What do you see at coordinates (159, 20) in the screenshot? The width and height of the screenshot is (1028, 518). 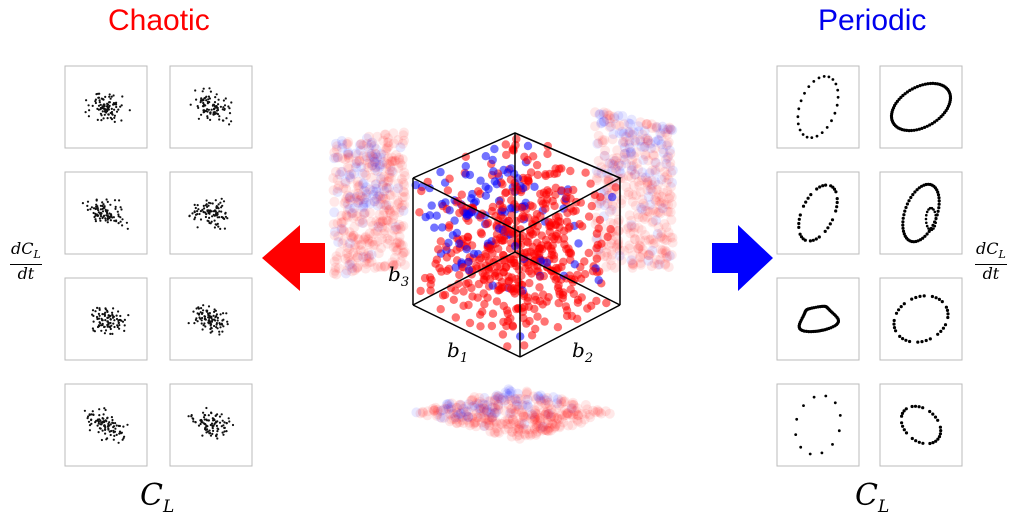 I see `chaotic-title: Chaotic` at bounding box center [159, 20].